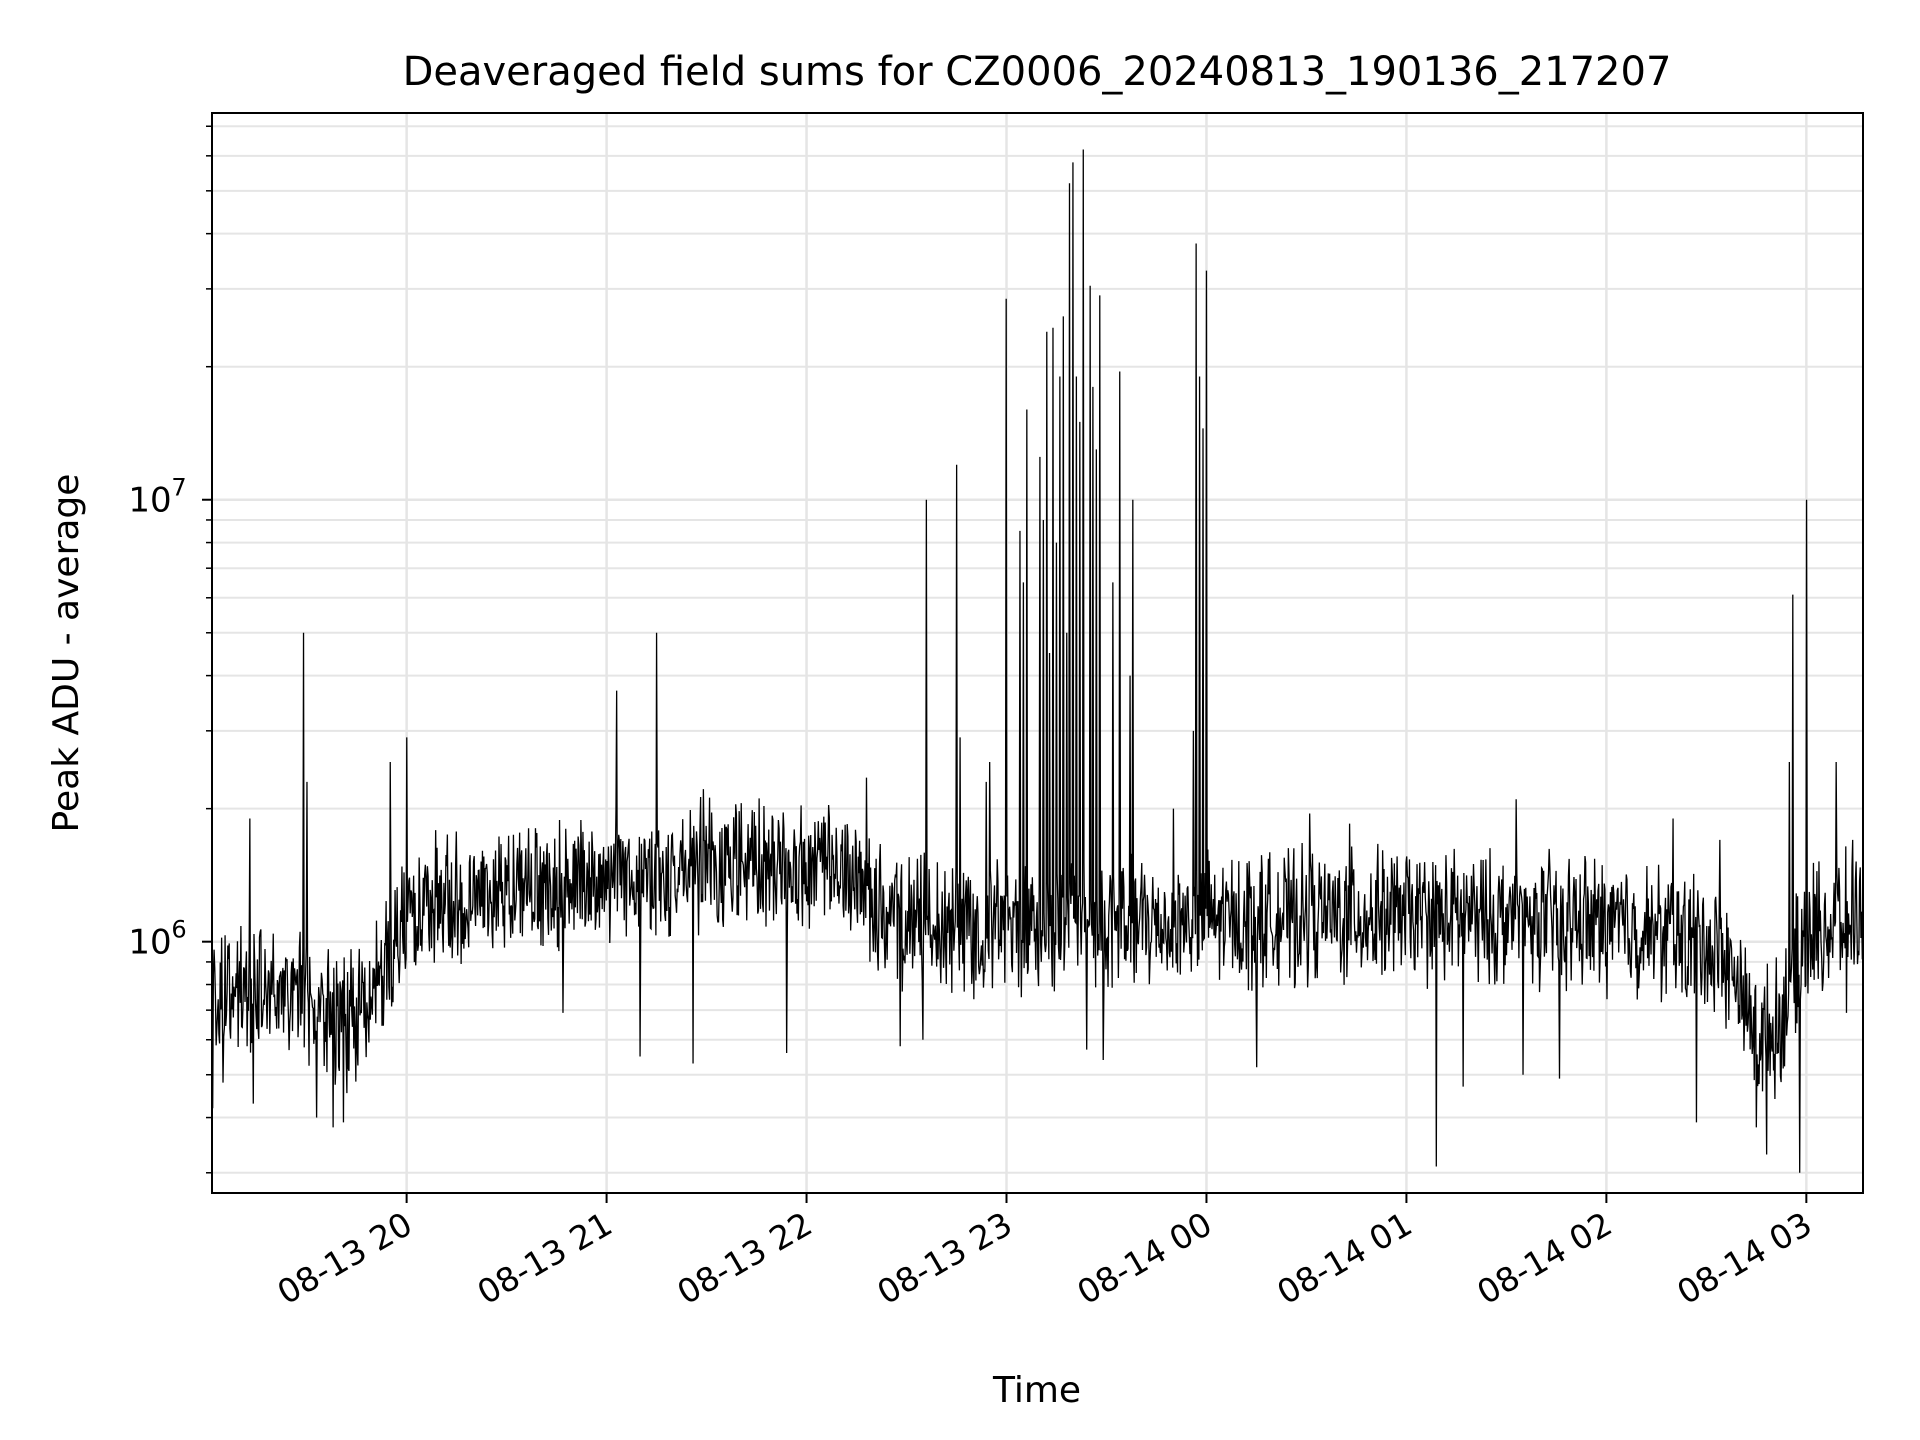 This screenshot has height=1440, width=1920. I want to click on y-tick-label-exponent: 6, so click(178, 930).